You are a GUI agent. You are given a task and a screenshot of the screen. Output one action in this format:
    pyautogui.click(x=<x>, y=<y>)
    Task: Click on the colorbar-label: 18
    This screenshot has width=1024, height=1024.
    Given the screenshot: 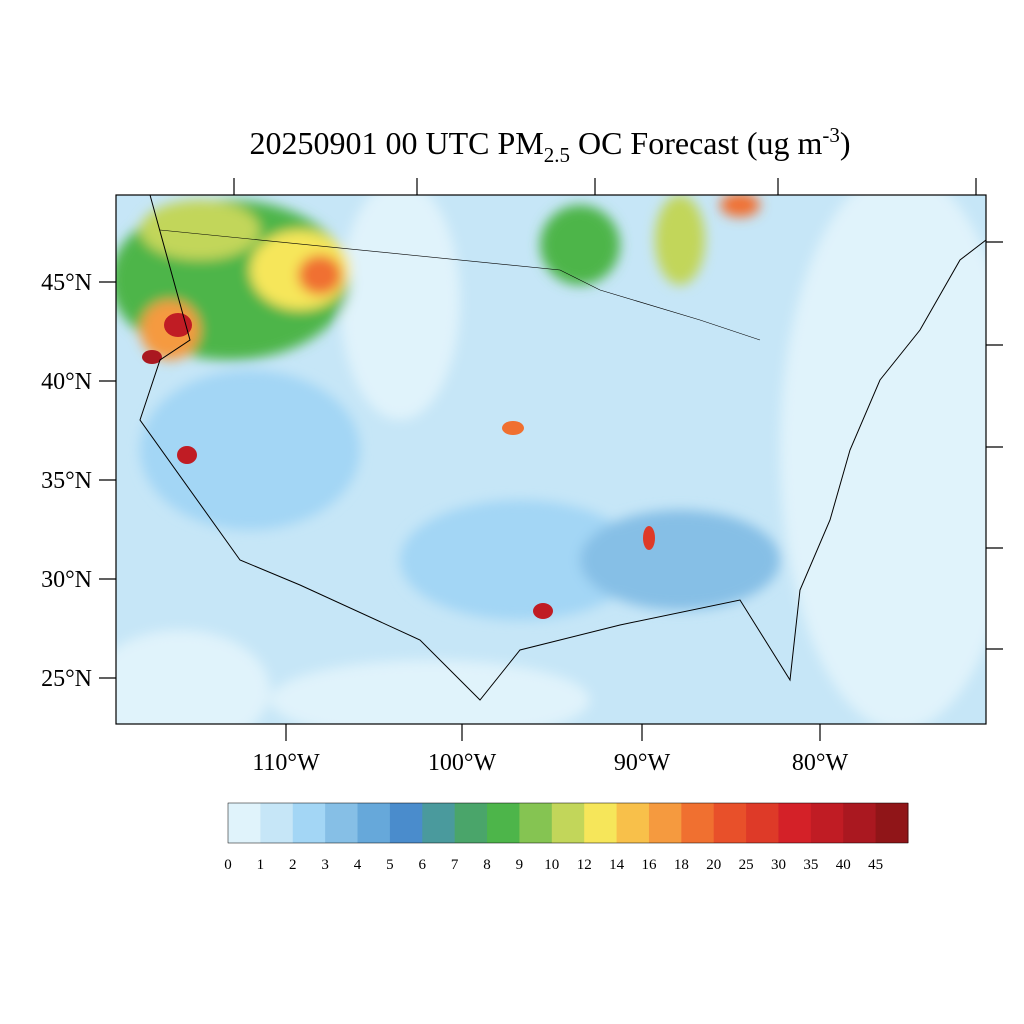 What is the action you would take?
    pyautogui.click(x=681, y=865)
    